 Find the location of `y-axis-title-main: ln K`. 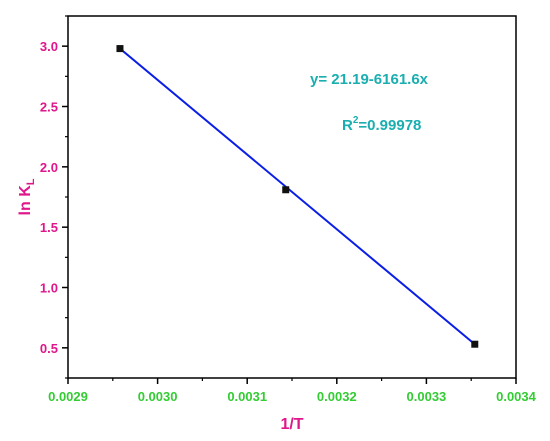

y-axis-title-main: ln K is located at coordinates (25, 200).